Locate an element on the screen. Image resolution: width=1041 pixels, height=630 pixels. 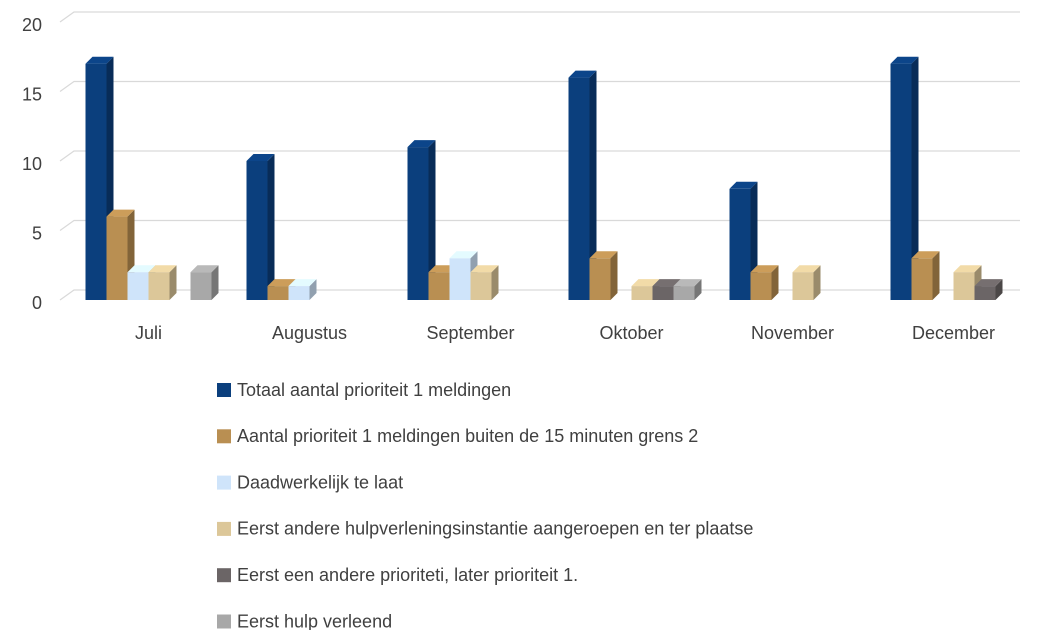
legend-label: Daadwerkelijk te laat is located at coordinates (320, 482).